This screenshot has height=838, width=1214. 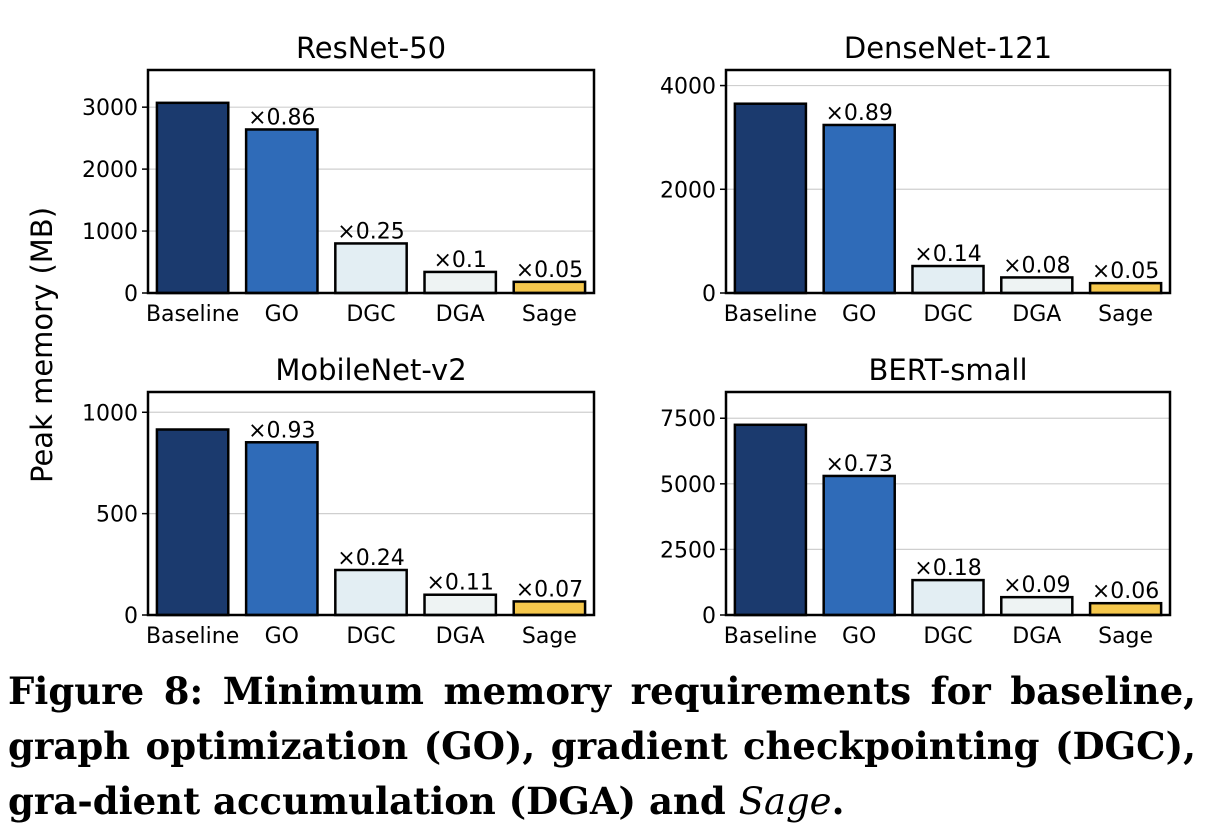 What do you see at coordinates (838, 801) in the screenshot?
I see `caption-end: .` at bounding box center [838, 801].